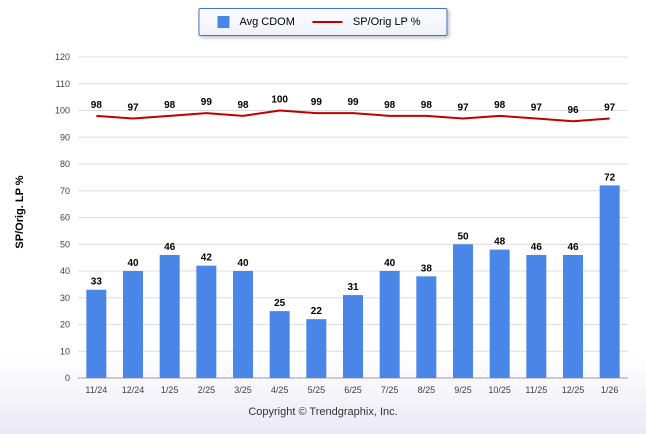 The height and width of the screenshot is (434, 646). What do you see at coordinates (386, 22) in the screenshot?
I see `legend-line-label: SP/Orig LP %` at bounding box center [386, 22].